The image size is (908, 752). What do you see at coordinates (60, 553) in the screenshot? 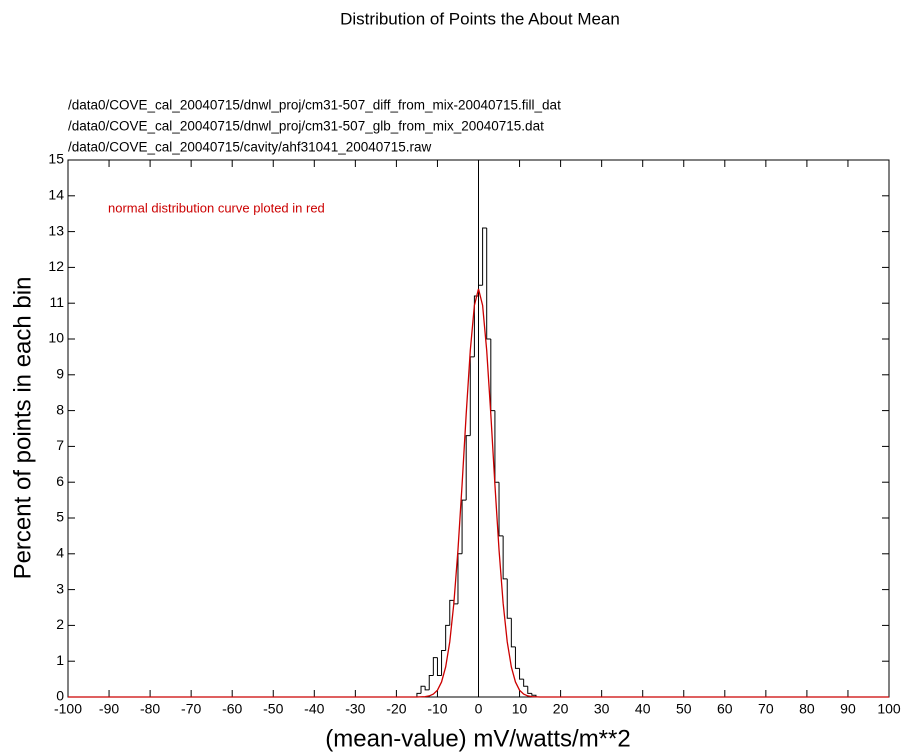
I see `y-tick-label: 4` at bounding box center [60, 553].